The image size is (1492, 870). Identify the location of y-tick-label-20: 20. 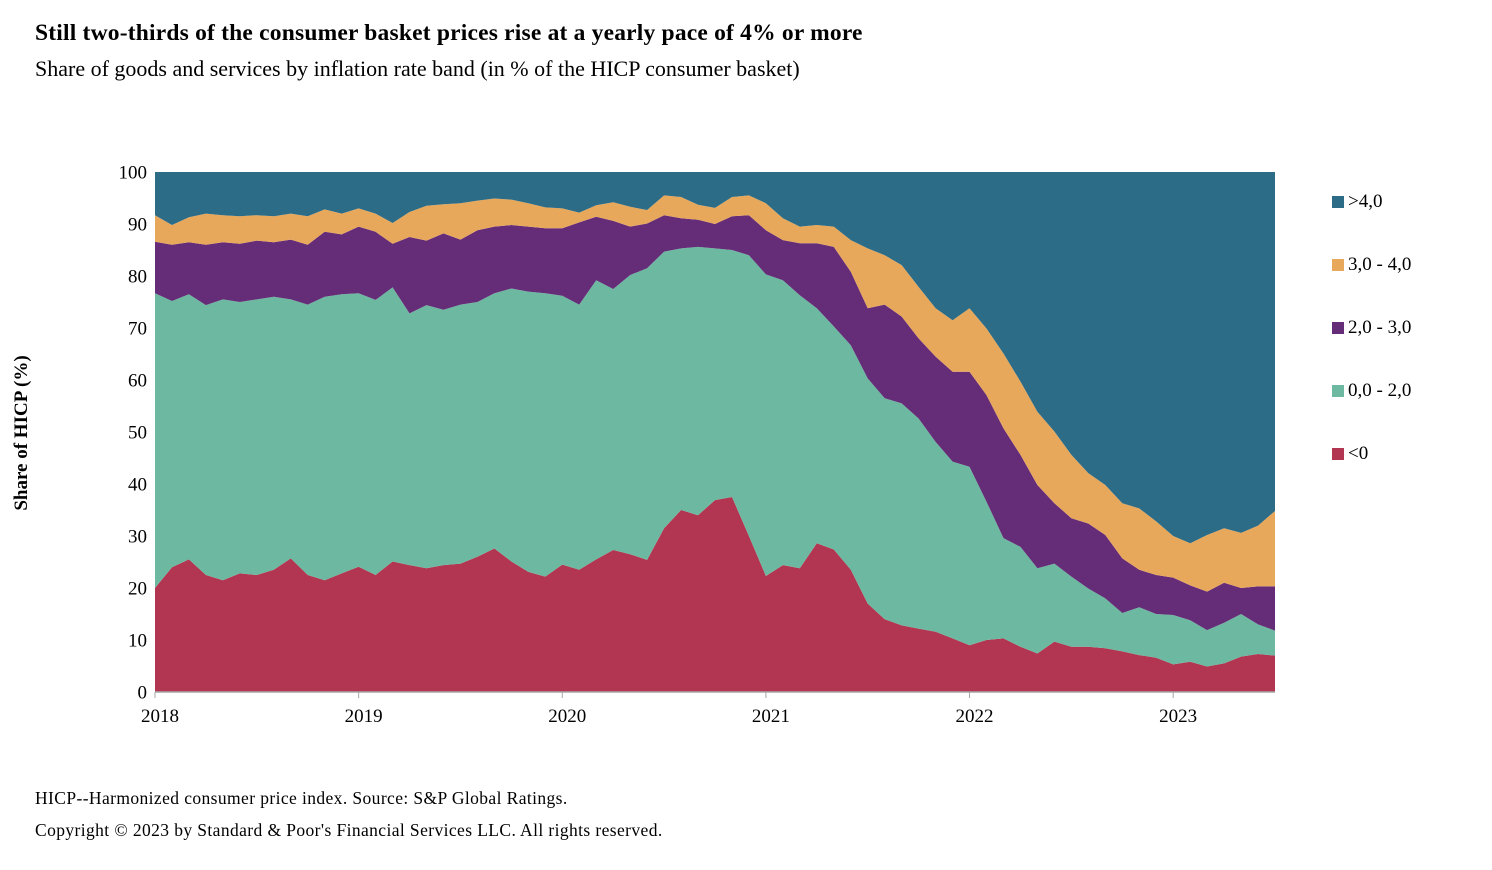
(137, 589).